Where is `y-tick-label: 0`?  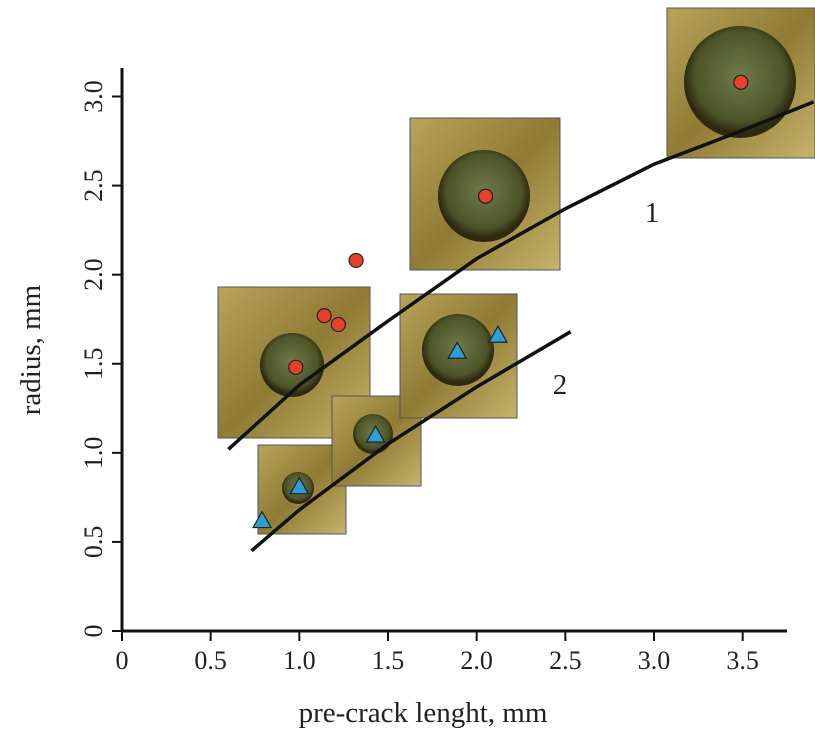
y-tick-label: 0 is located at coordinates (93, 631).